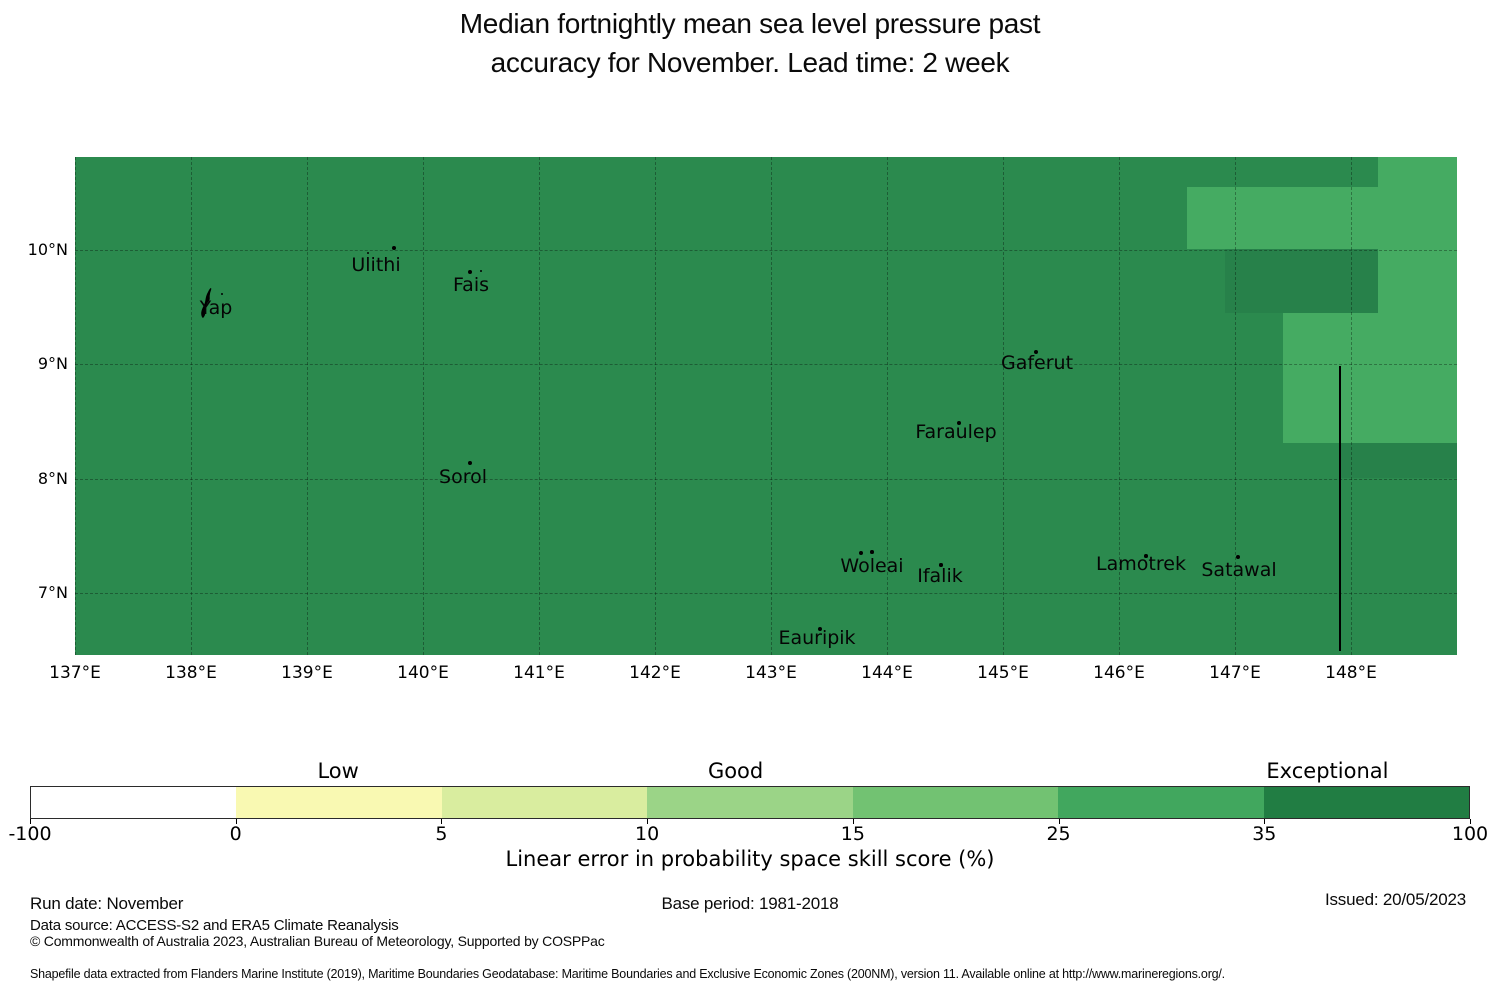 This screenshot has width=1500, height=990. What do you see at coordinates (1264, 834) in the screenshot?
I see `colorbar-tick-label: 35` at bounding box center [1264, 834].